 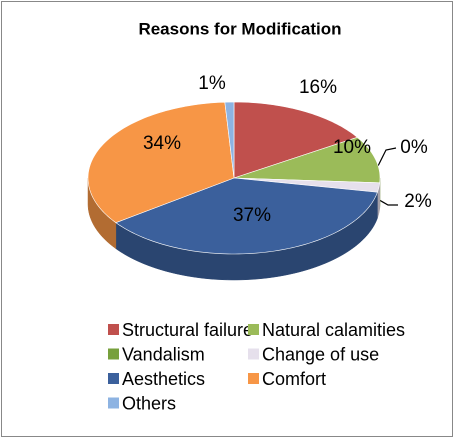 What do you see at coordinates (187, 330) in the screenshot?
I see `legend-label: Structural failure` at bounding box center [187, 330].